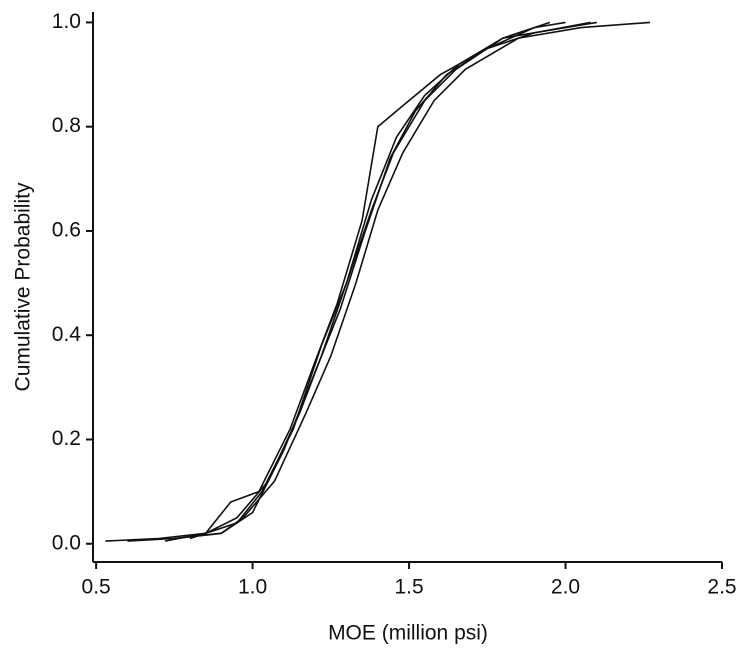 The image size is (742, 648). What do you see at coordinates (66, 21) in the screenshot?
I see `y-tick-label: 1.0` at bounding box center [66, 21].